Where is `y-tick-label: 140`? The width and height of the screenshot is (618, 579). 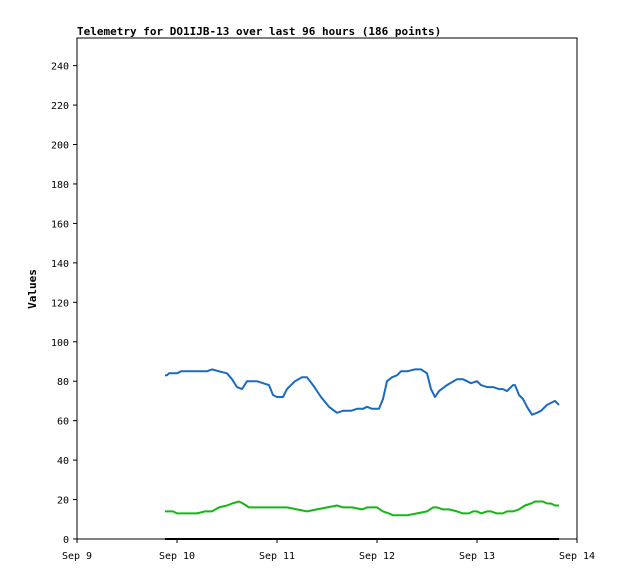 y-tick-label: 140 is located at coordinates (60, 264).